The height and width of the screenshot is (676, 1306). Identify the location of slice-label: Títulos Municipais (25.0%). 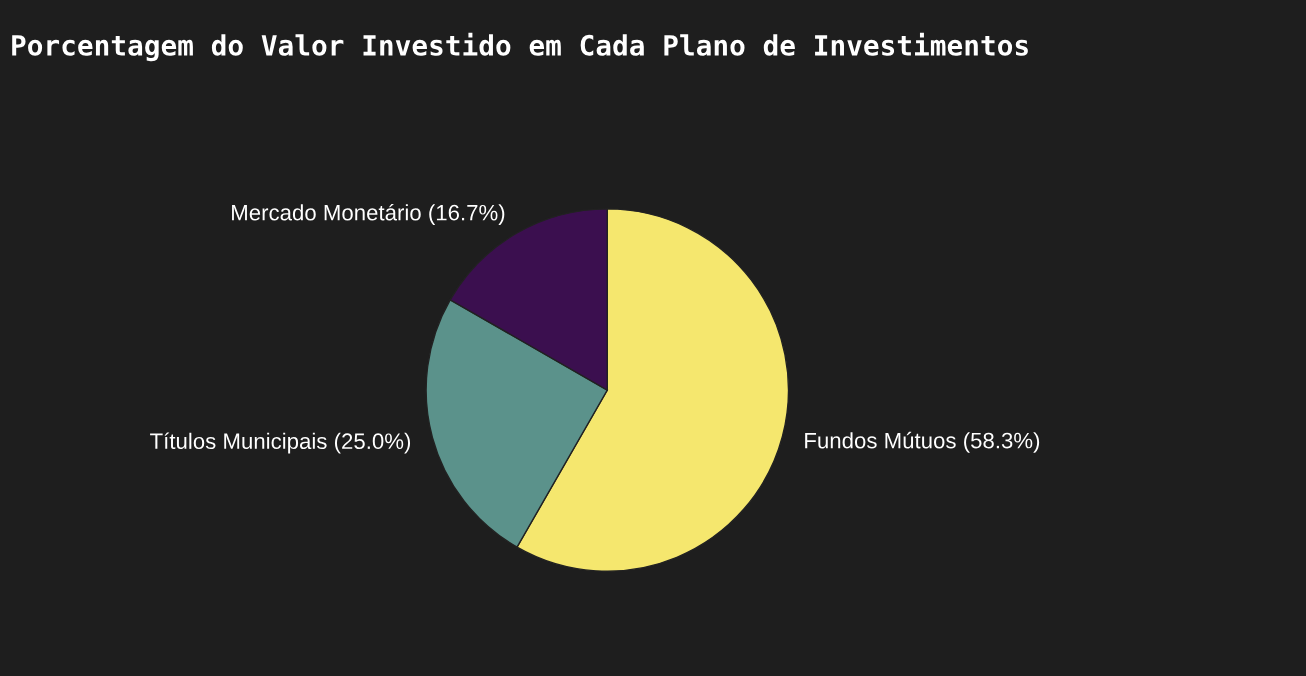
(280, 443).